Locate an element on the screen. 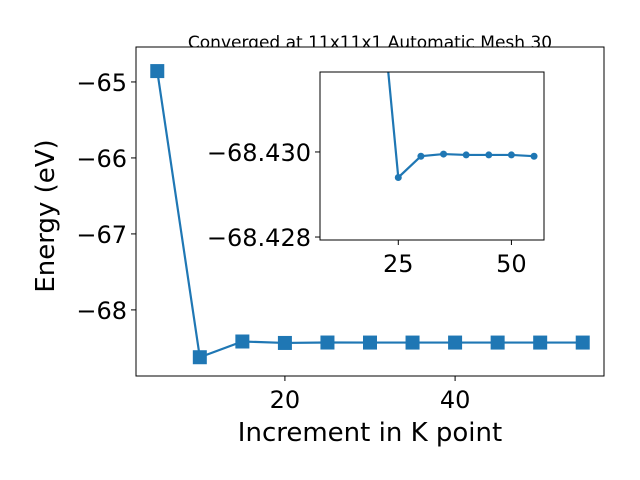  y-tick-label: −68.430 is located at coordinates (259, 153).